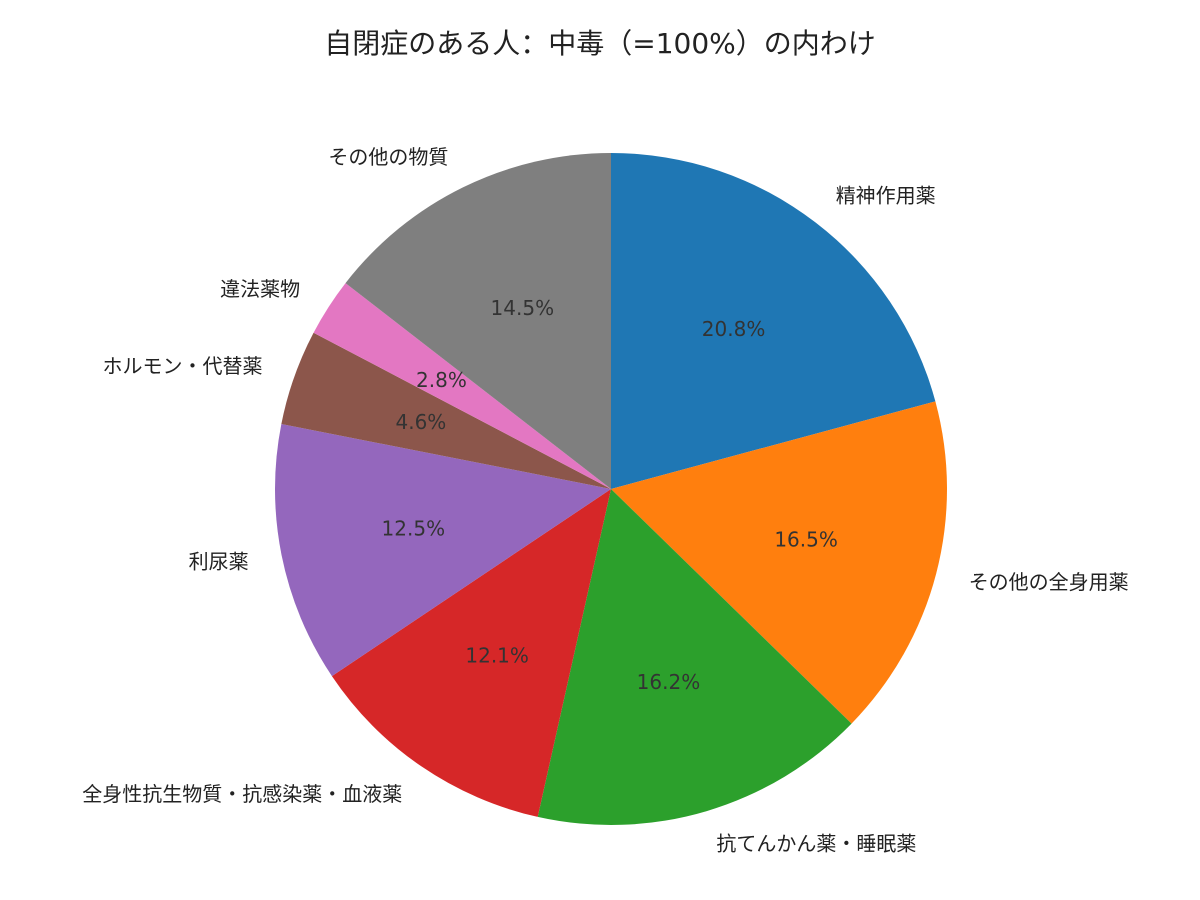 The height and width of the screenshot is (900, 1200). Describe the element at coordinates (414, 529) in the screenshot. I see `percent-label-4: 12.5%` at that location.